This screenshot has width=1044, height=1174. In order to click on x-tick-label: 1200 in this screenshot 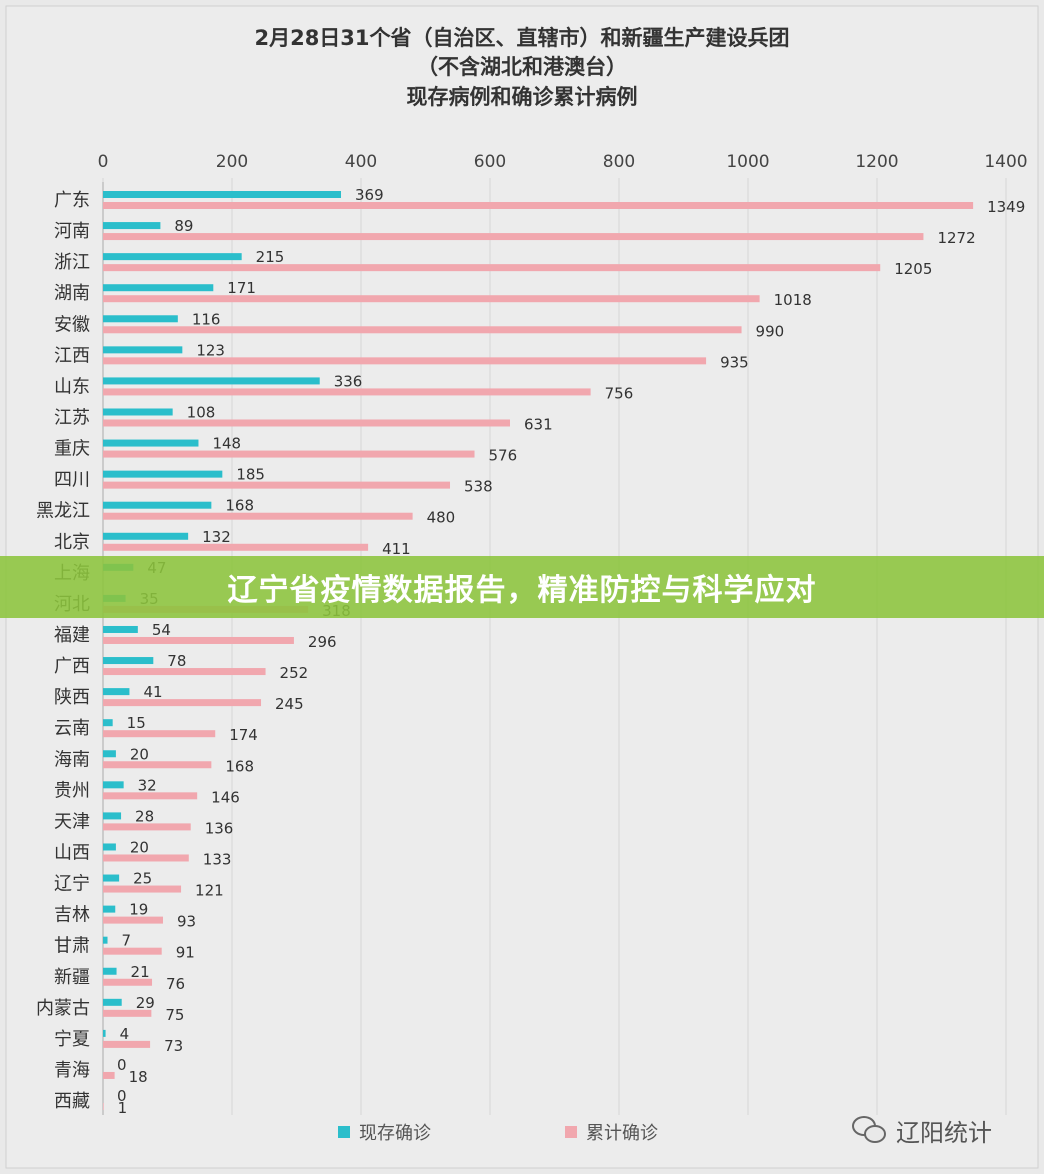, I will do `click(876, 162)`.